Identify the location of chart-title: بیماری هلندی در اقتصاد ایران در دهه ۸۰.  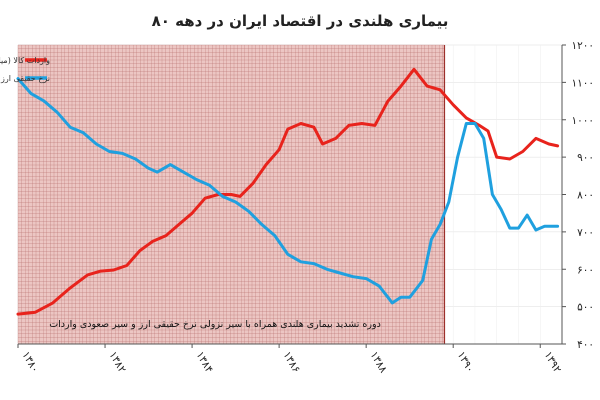
(300, 21).